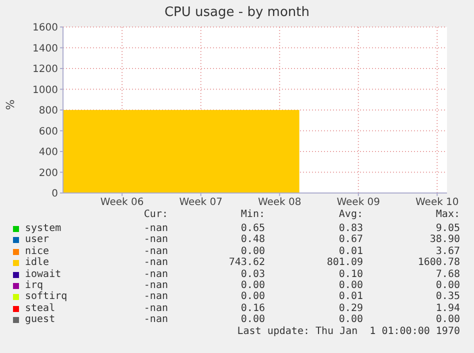  Describe the element at coordinates (43, 228) in the screenshot. I see `legend-label: system` at that location.